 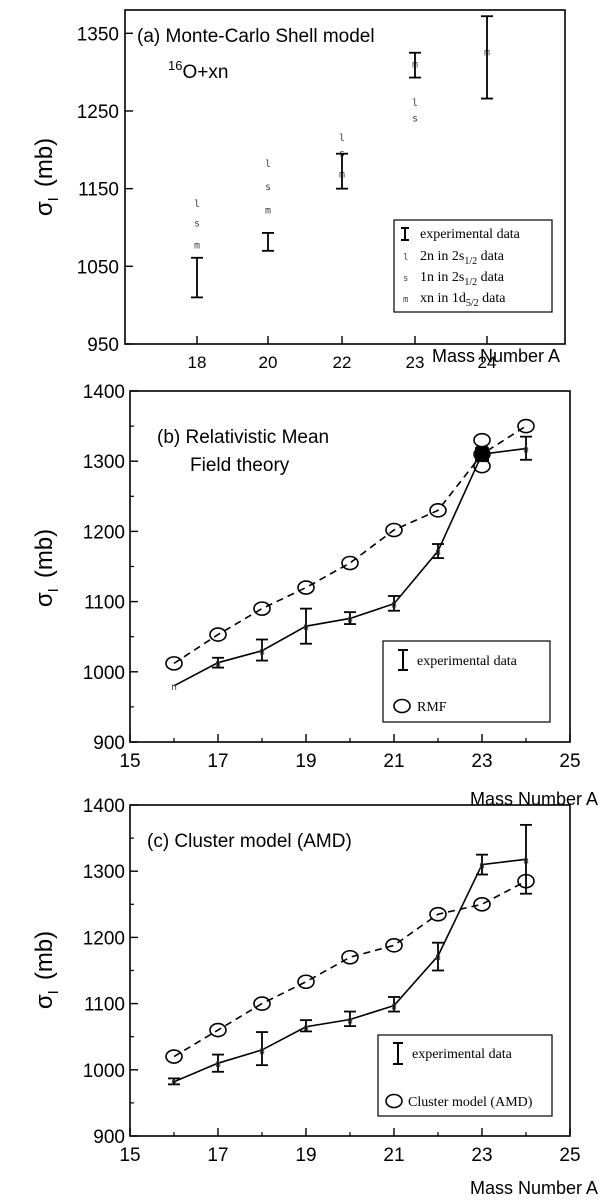 What do you see at coordinates (240, 465) in the screenshot?
I see `panel-title-line2: Field theory` at bounding box center [240, 465].